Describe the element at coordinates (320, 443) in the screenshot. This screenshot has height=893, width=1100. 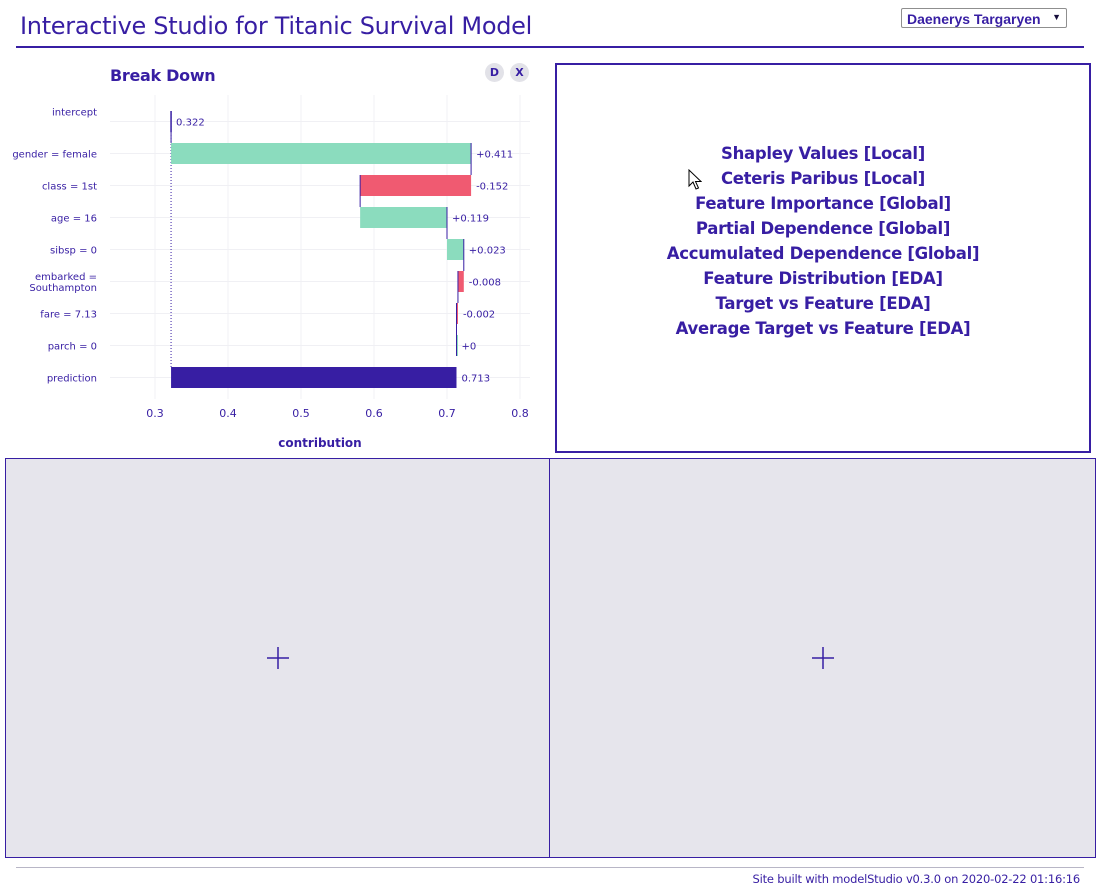
I see `x-axis-label: contribution` at that location.